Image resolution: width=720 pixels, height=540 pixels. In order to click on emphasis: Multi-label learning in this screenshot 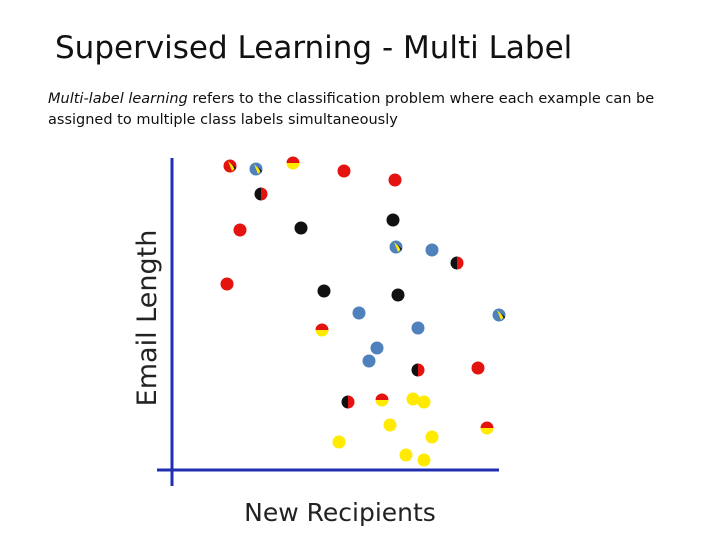, I will do `click(118, 99)`.